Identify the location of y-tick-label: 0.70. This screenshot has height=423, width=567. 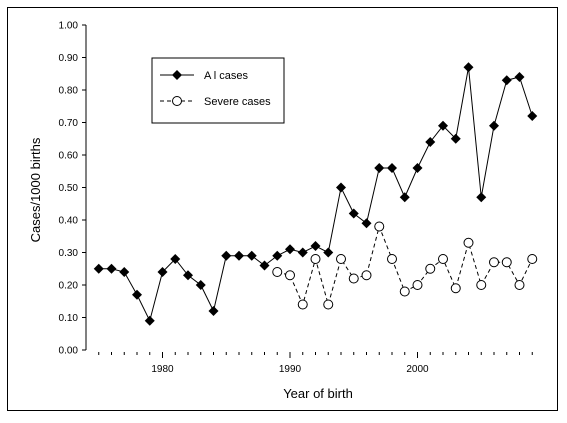
(69, 123).